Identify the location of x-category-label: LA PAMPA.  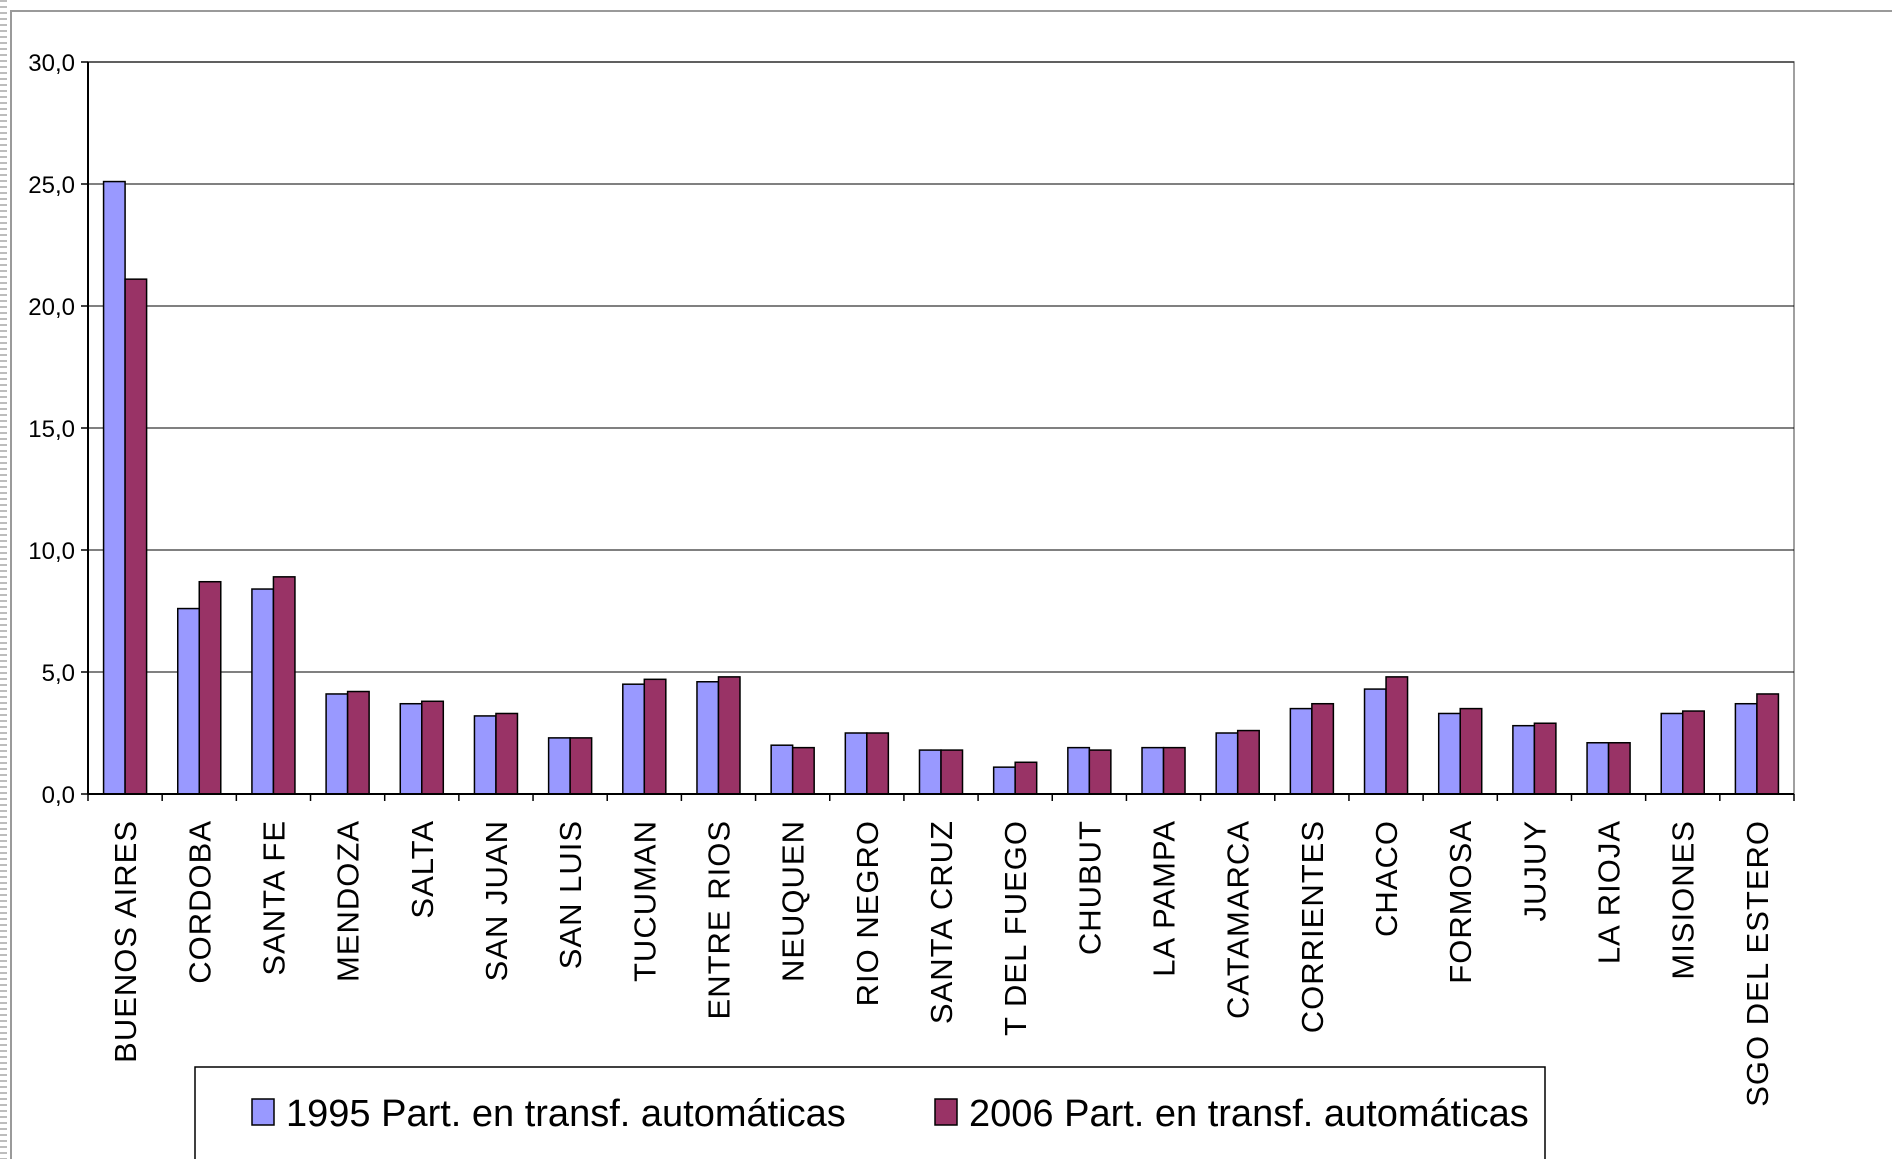
(1164, 898).